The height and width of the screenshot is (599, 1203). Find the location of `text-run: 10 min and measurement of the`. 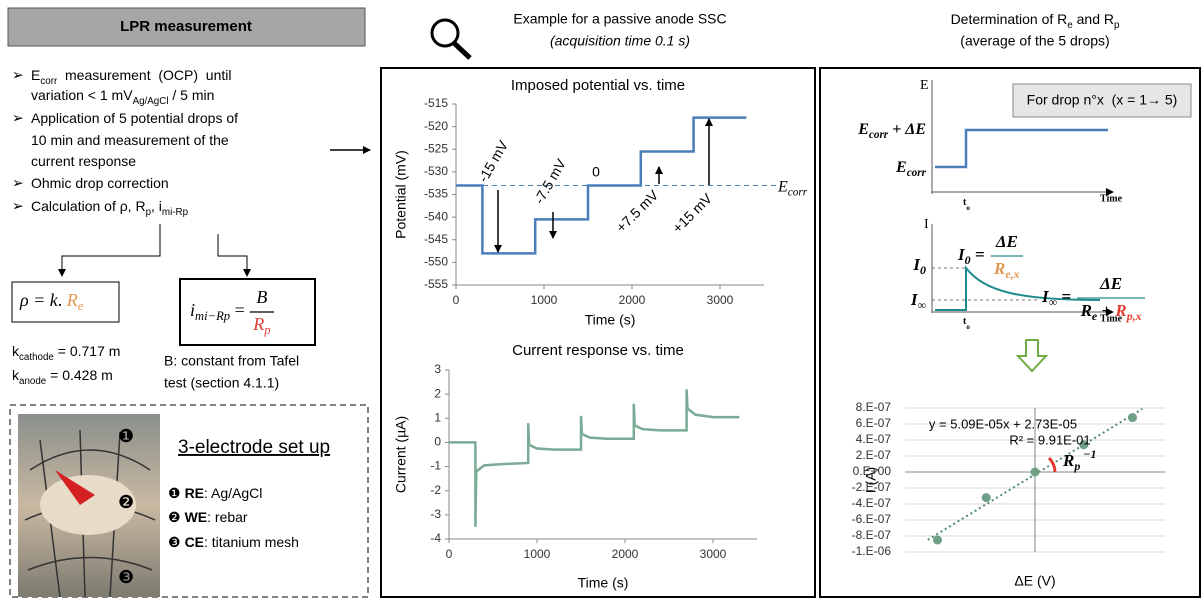

text-run: 10 min and measurement of the is located at coordinates (130, 140).